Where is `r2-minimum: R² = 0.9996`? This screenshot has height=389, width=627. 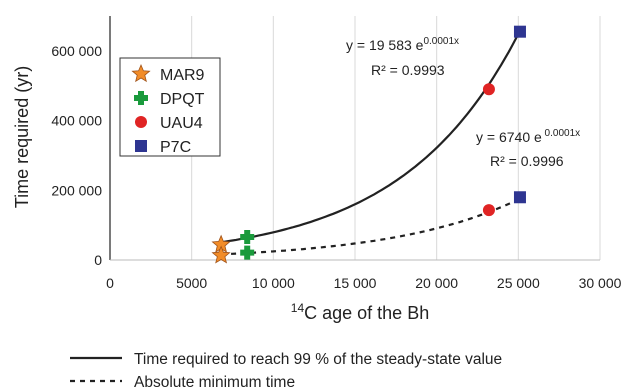
r2-minimum: R² = 0.9996 is located at coordinates (527, 161).